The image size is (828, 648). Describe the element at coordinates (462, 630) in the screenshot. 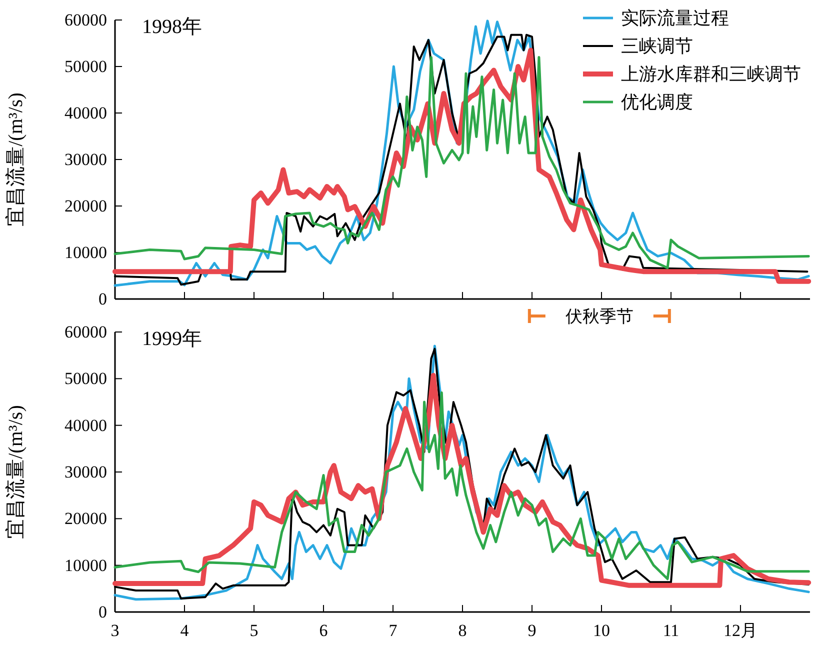

I see `x-tick-label: 8` at that location.